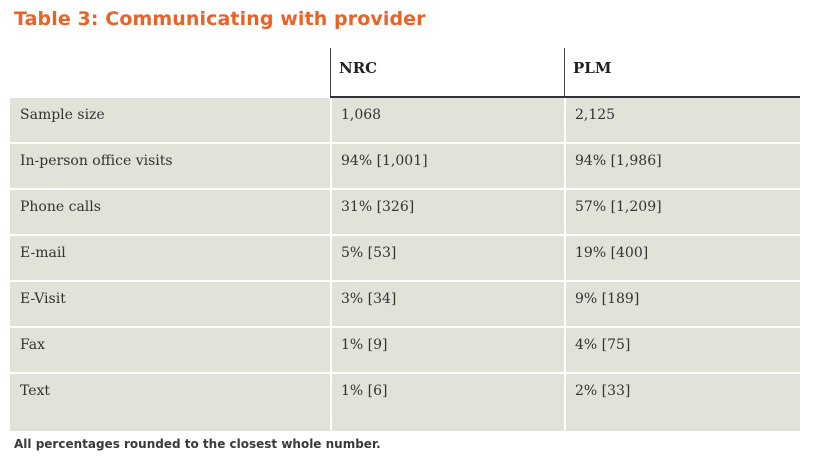 Image resolution: width=816 pixels, height=463 pixels. Describe the element at coordinates (682, 212) in the screenshot. I see `plm-value: 57% [1,209]` at that location.